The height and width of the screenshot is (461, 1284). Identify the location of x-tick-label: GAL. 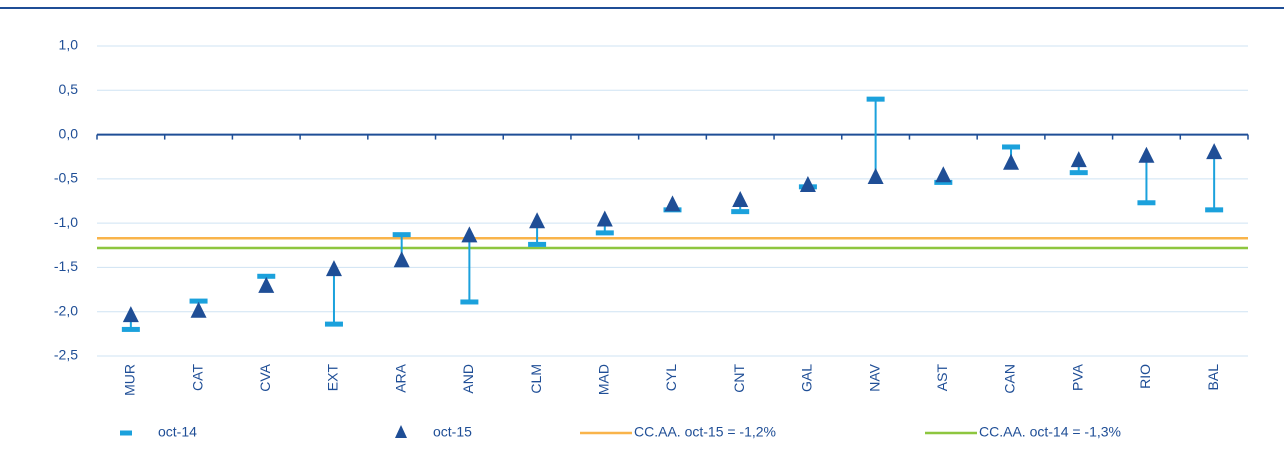
(807, 378).